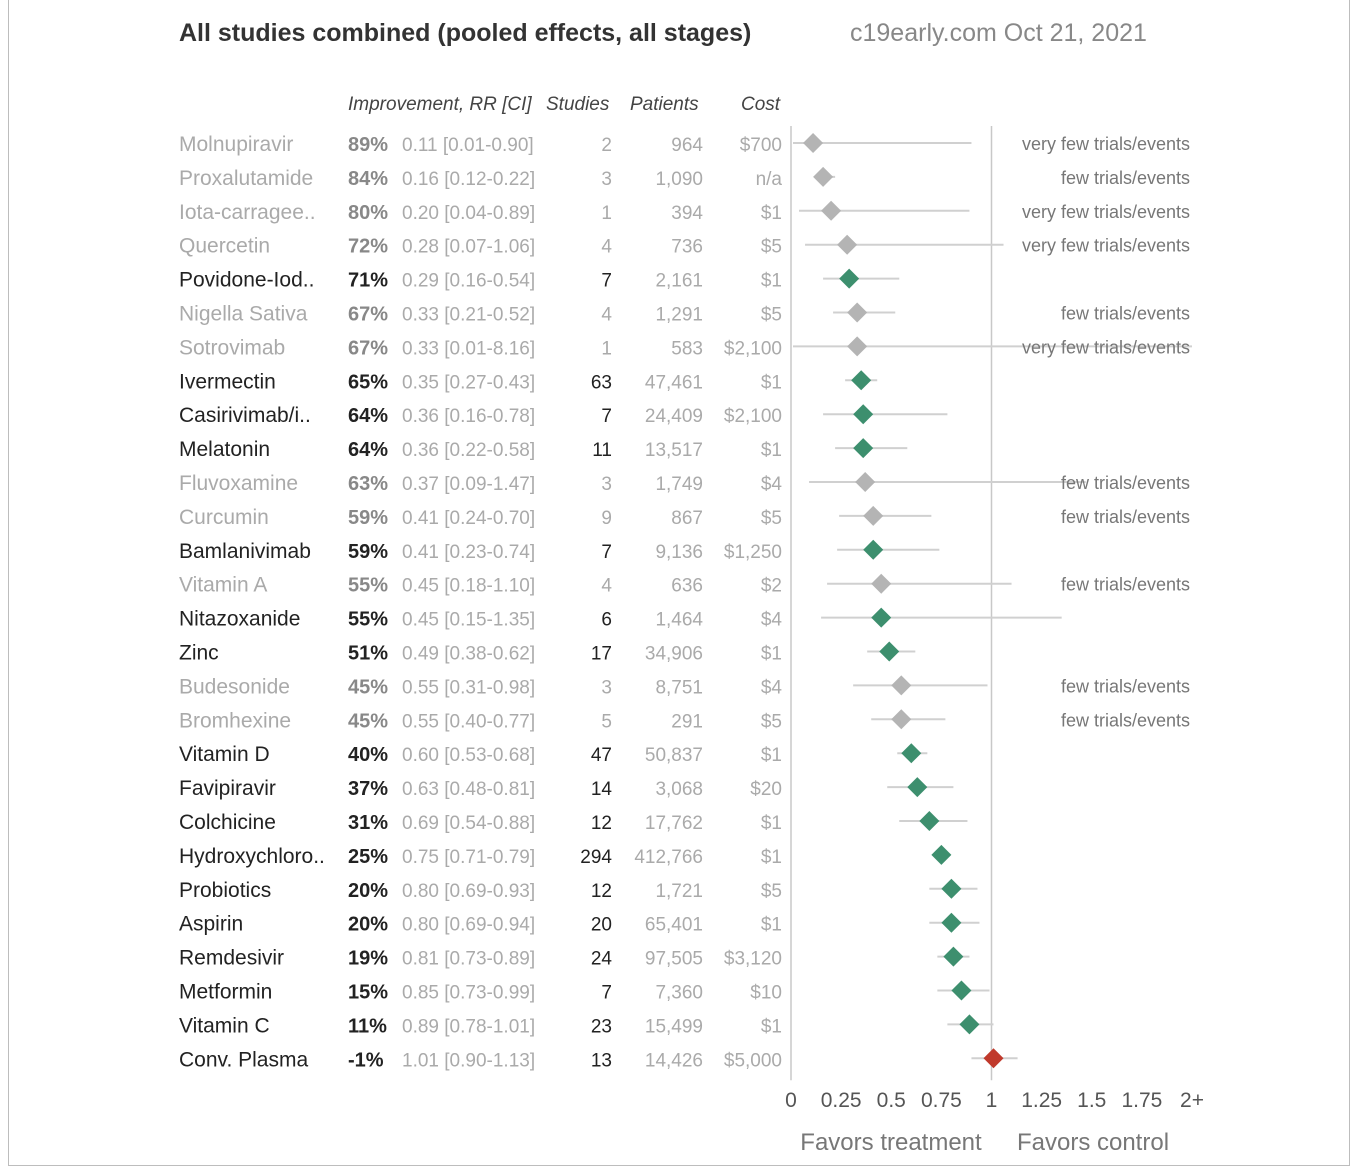  Describe the element at coordinates (368, 247) in the screenshot. I see `improvement-value: 72%` at that location.